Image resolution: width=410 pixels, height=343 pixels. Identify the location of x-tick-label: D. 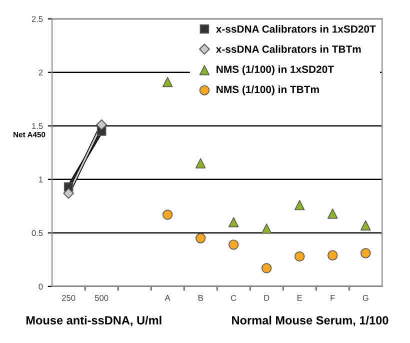
(267, 298).